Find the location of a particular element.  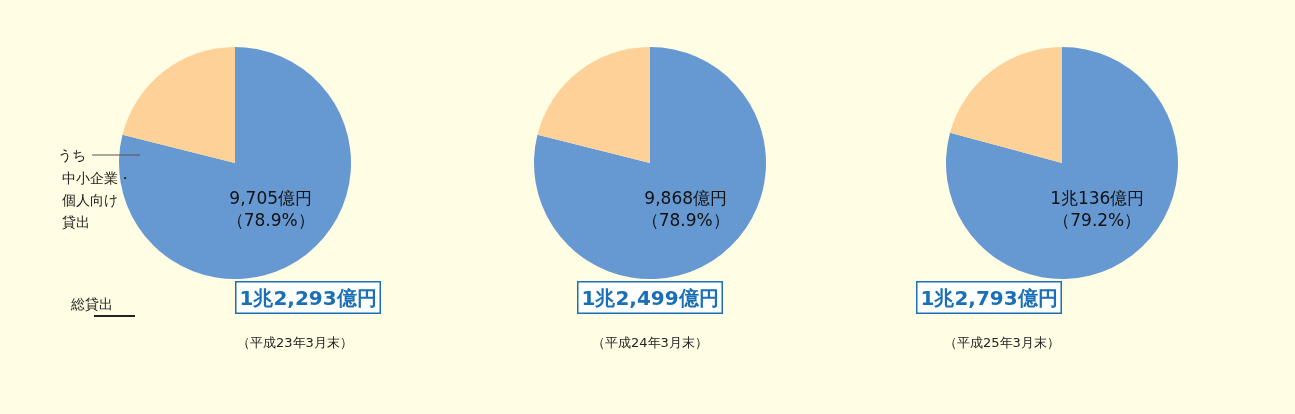

data-label: 1兆136億円（79.2%） is located at coordinates (1097, 209).